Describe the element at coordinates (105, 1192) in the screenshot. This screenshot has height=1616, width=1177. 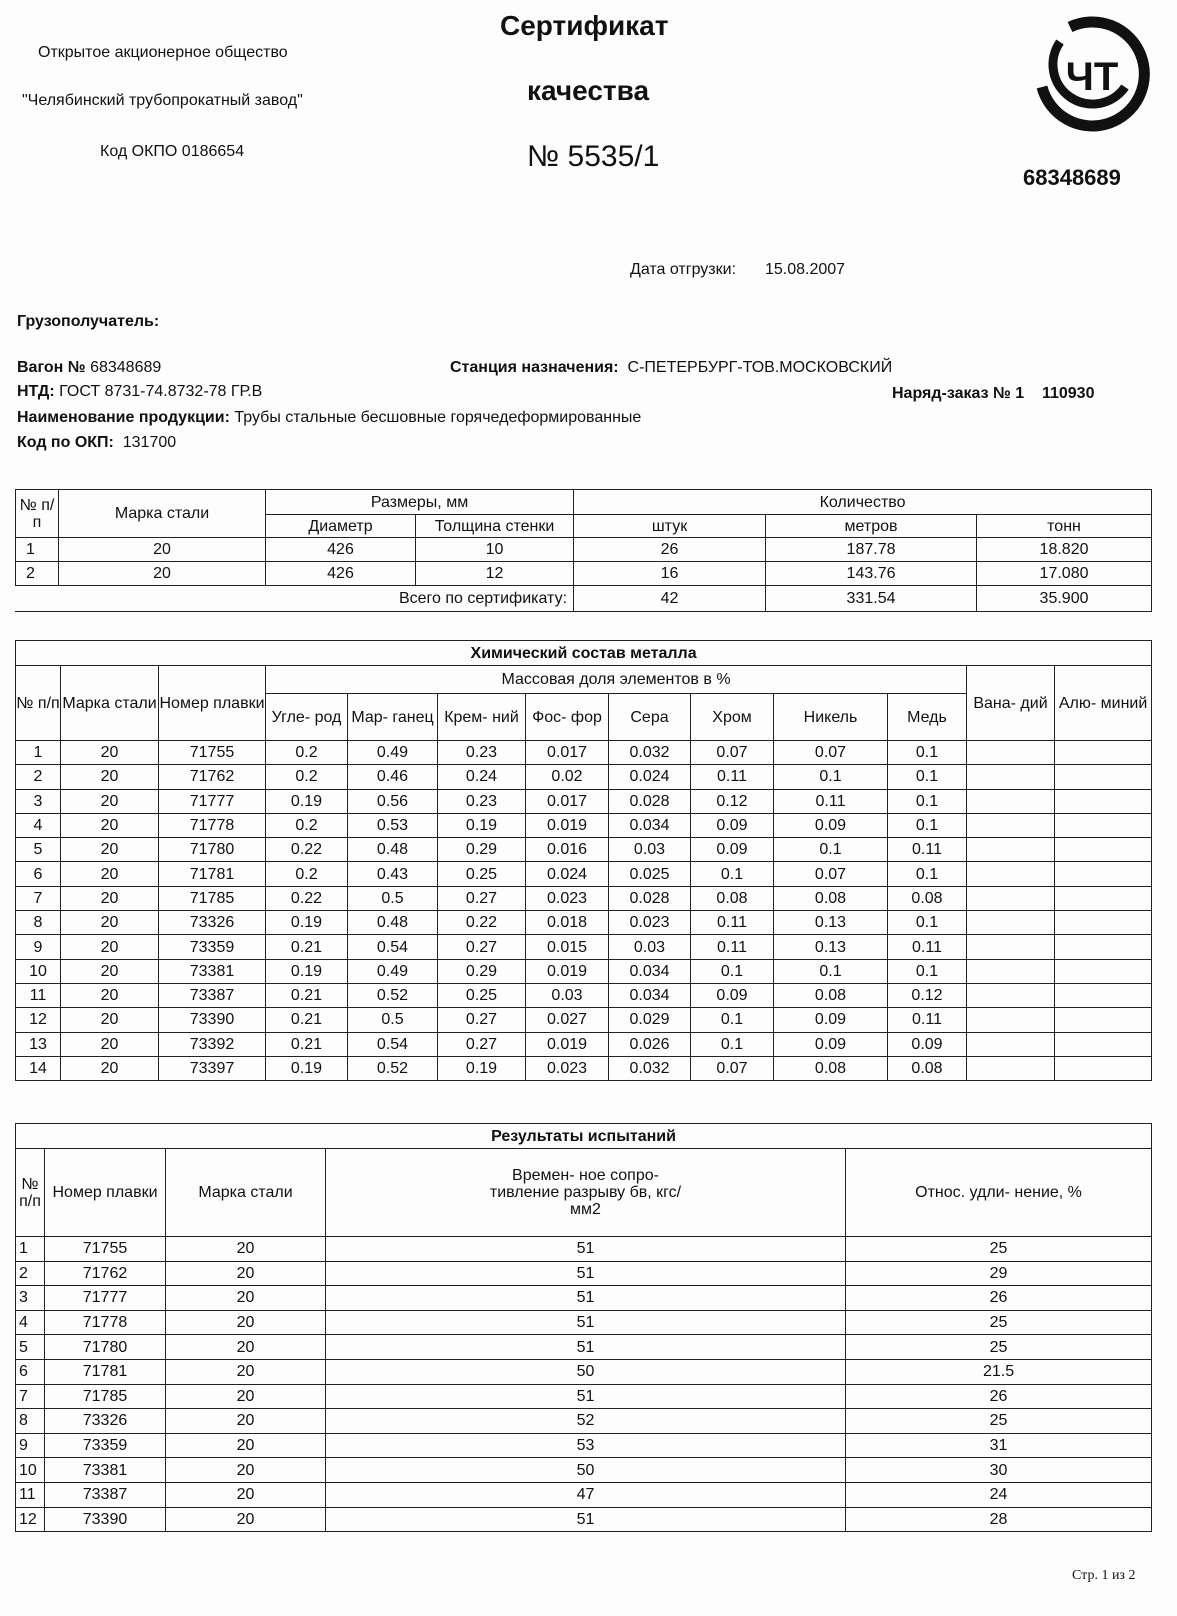
I see `column-header: Номер плавки` at that location.